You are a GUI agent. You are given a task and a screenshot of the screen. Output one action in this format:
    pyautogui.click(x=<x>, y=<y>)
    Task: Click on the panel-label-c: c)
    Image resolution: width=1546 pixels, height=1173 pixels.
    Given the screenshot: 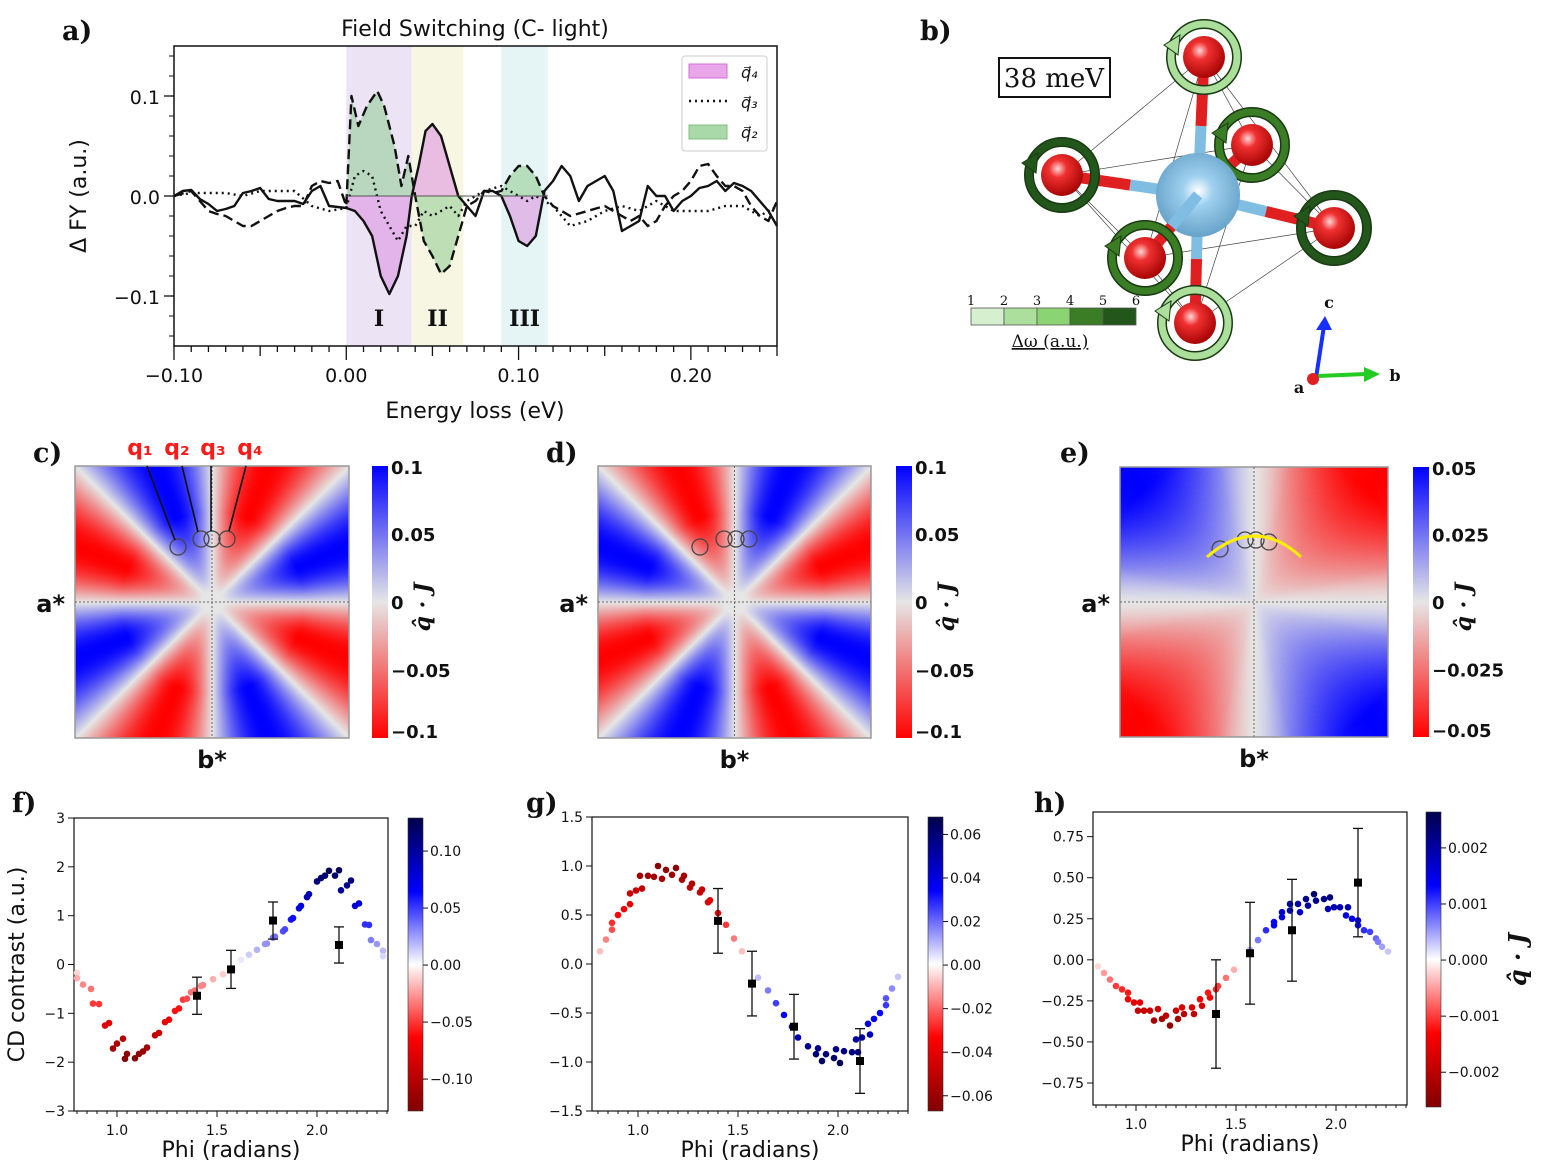 What is the action you would take?
    pyautogui.click(x=47, y=453)
    